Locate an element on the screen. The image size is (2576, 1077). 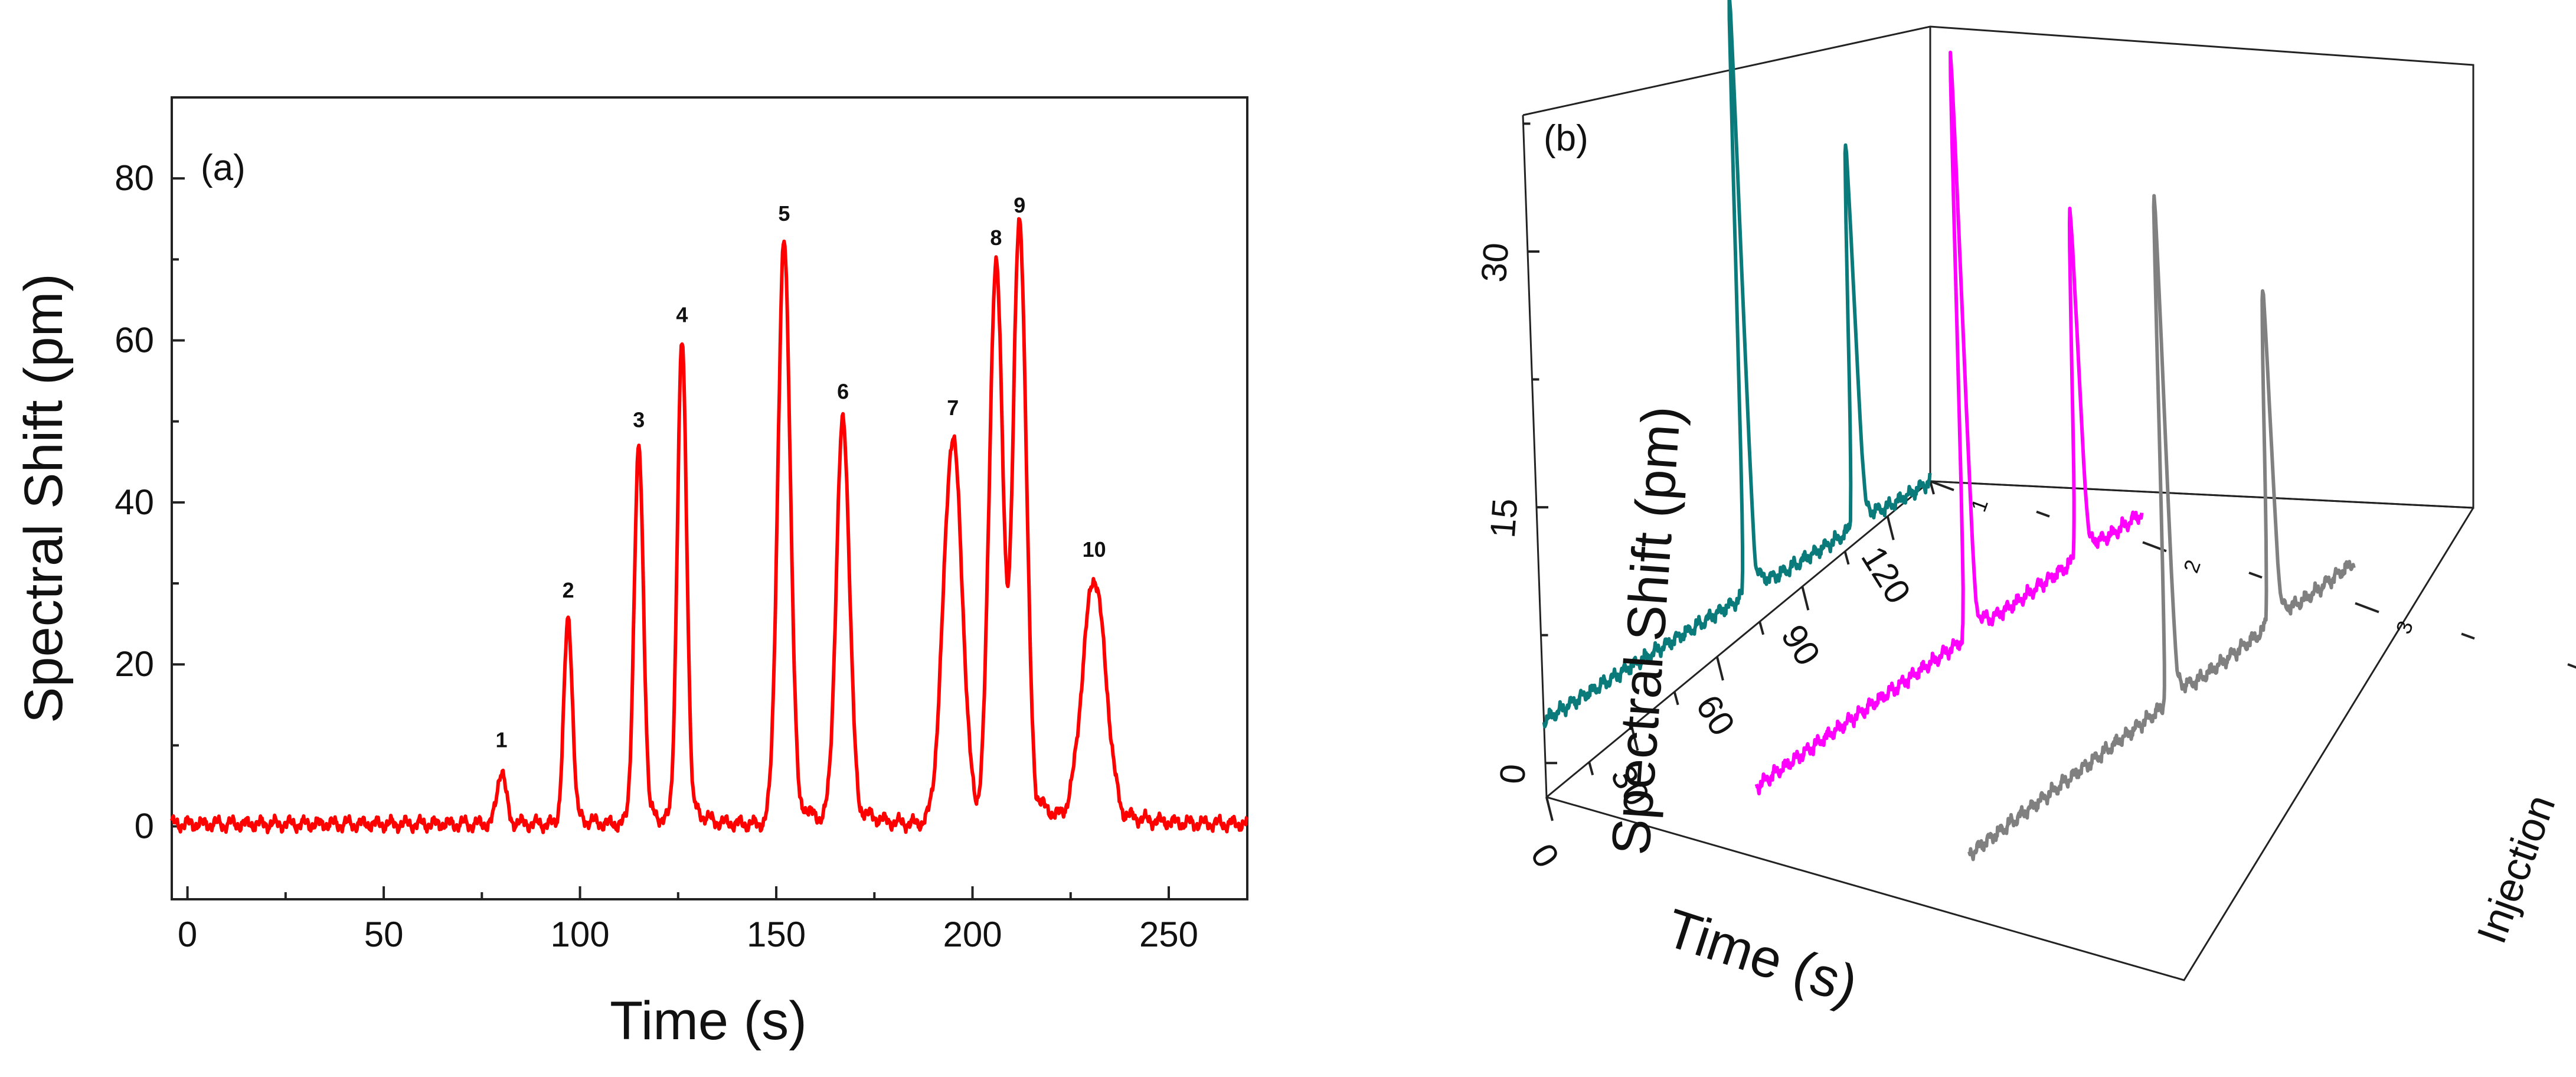
panel-a-peak-label: 9 is located at coordinates (1019, 205).